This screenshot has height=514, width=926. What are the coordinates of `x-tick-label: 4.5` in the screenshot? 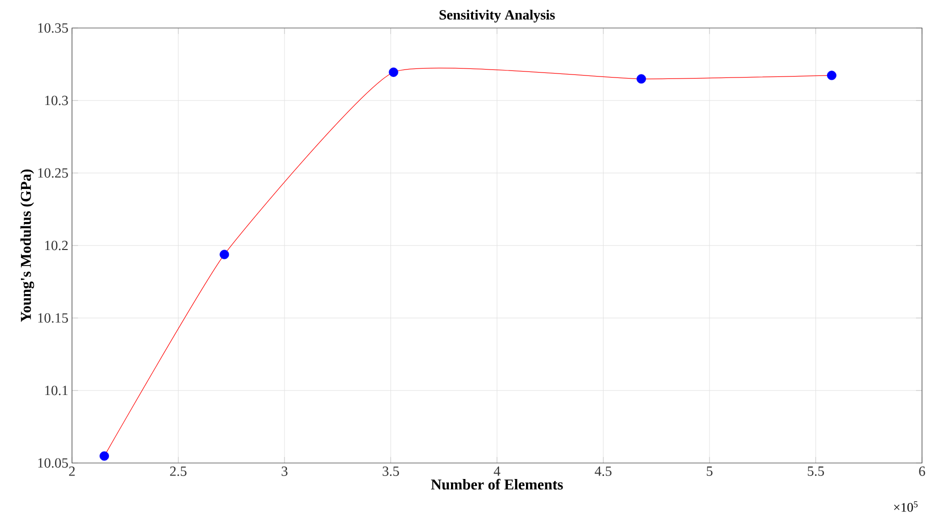 It's located at (603, 471).